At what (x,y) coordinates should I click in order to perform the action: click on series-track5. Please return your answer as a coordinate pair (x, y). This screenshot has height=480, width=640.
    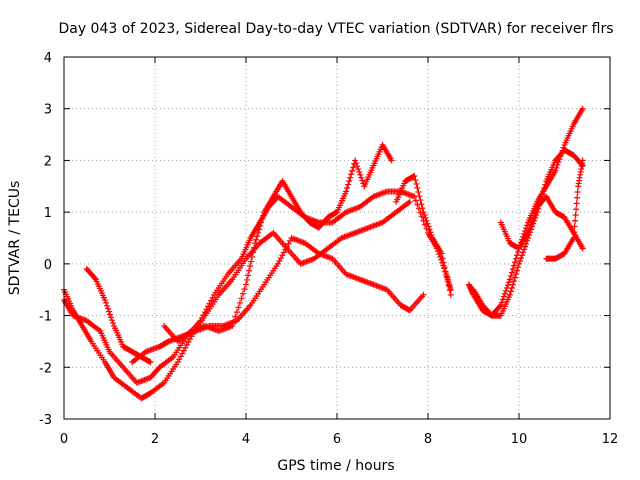
    Looking at the image, I should click on (118, 316).